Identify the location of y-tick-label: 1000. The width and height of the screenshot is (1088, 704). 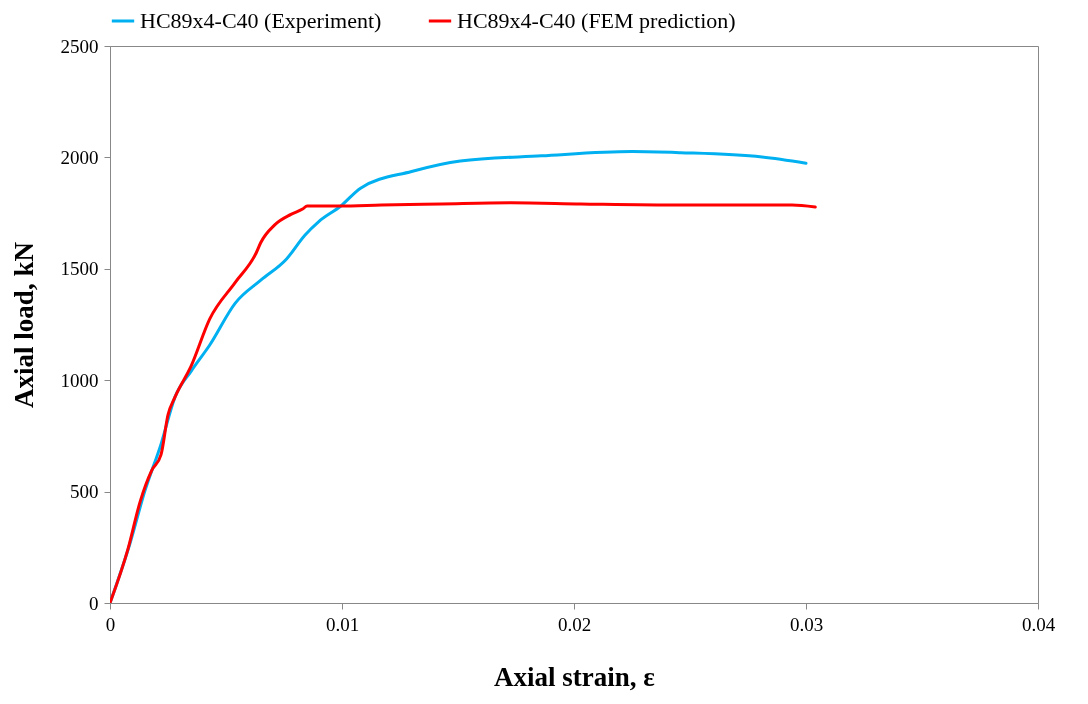
(79, 380).